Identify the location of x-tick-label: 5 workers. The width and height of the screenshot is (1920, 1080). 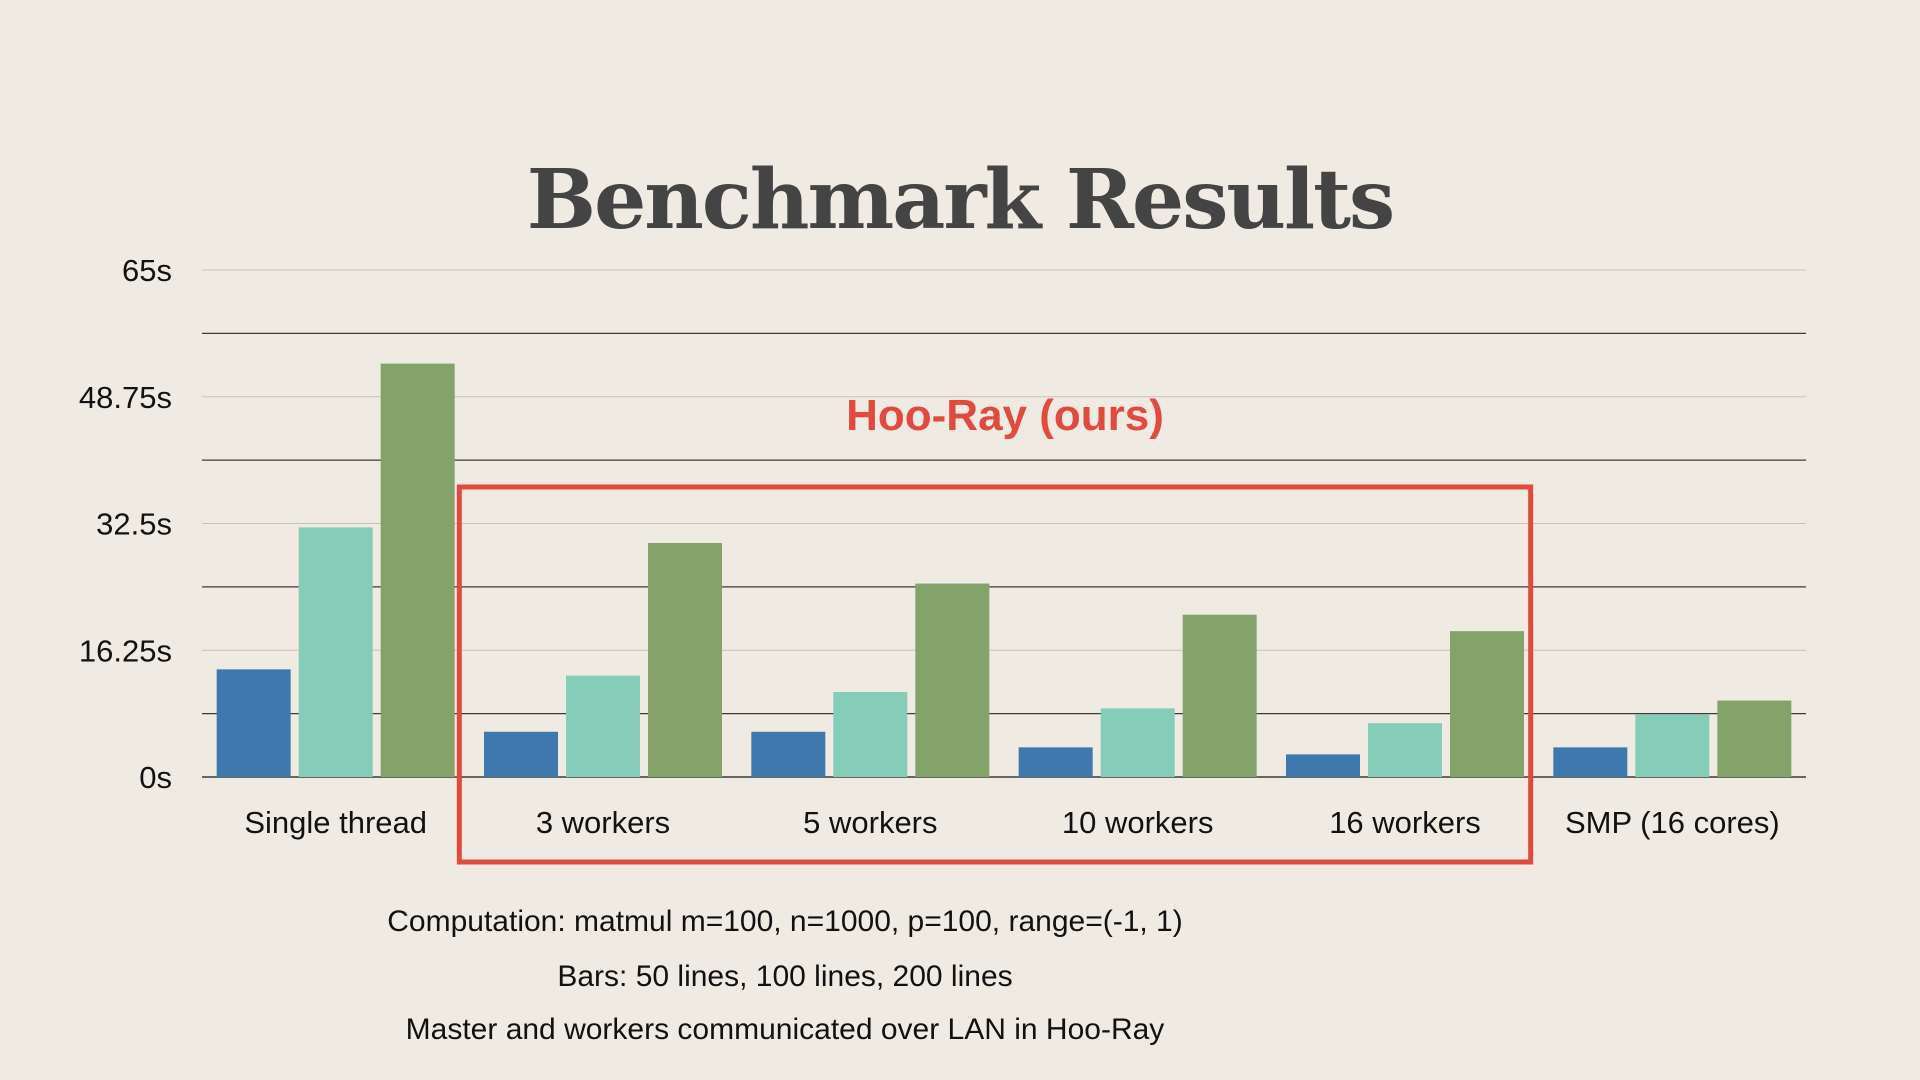
(870, 822).